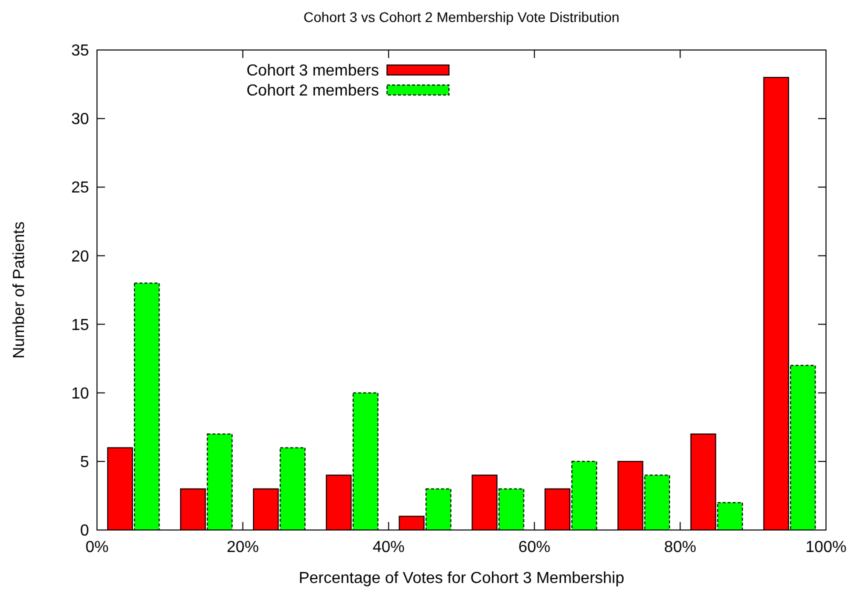 Image resolution: width=864 pixels, height=597 pixels. What do you see at coordinates (80, 119) in the screenshot?
I see `y-tick-label: 30` at bounding box center [80, 119].